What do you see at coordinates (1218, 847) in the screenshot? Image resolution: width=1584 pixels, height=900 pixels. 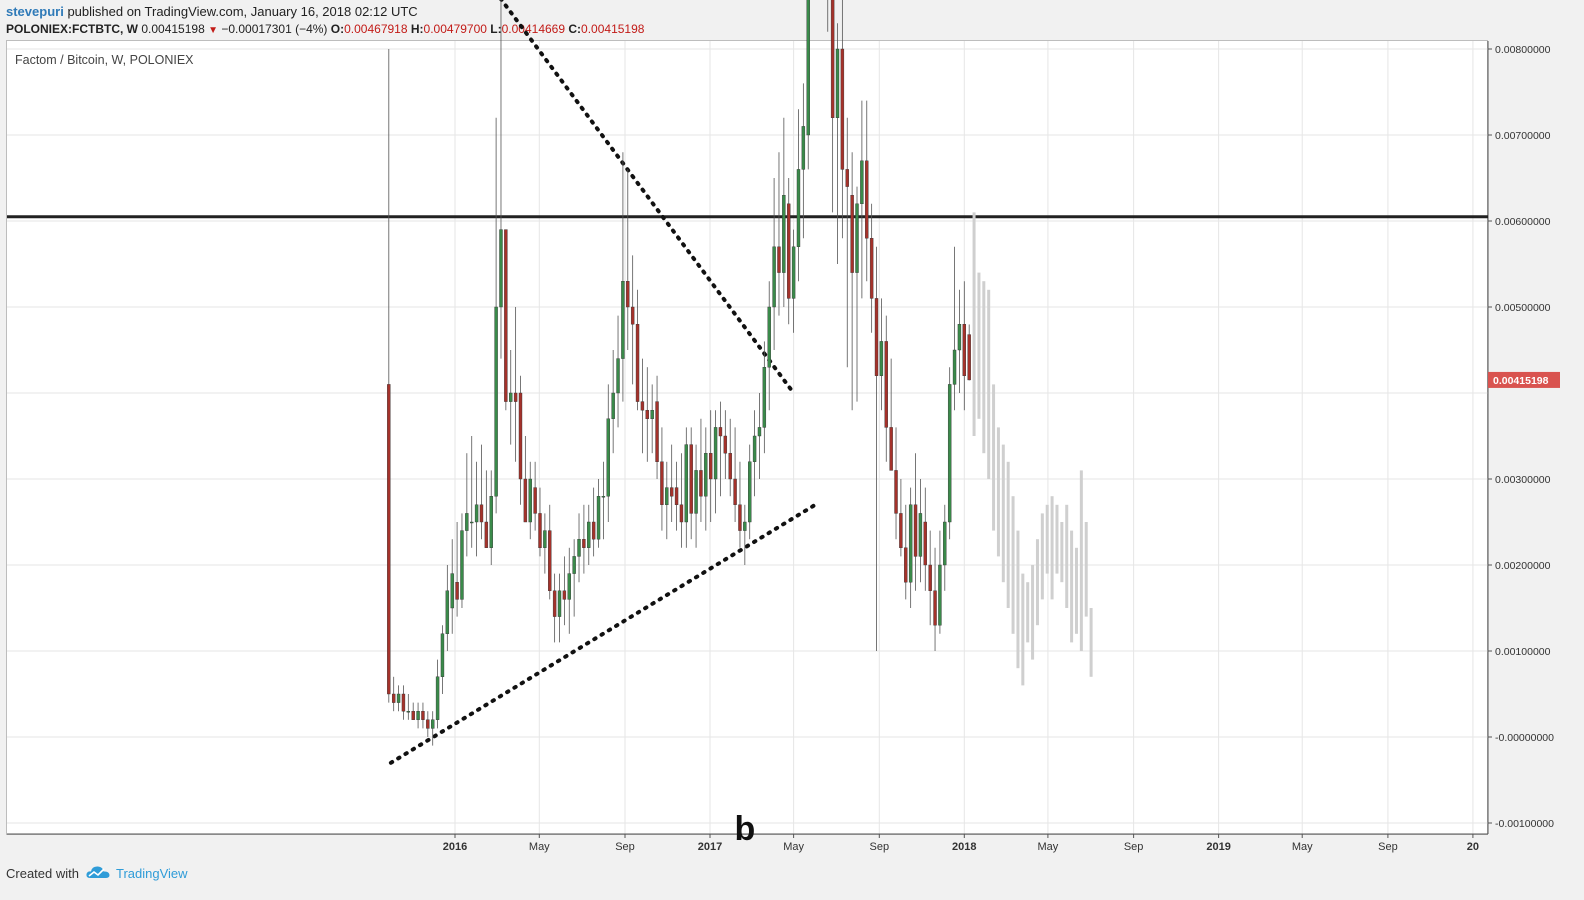 I see `x-tick-label: 2019` at bounding box center [1218, 847].